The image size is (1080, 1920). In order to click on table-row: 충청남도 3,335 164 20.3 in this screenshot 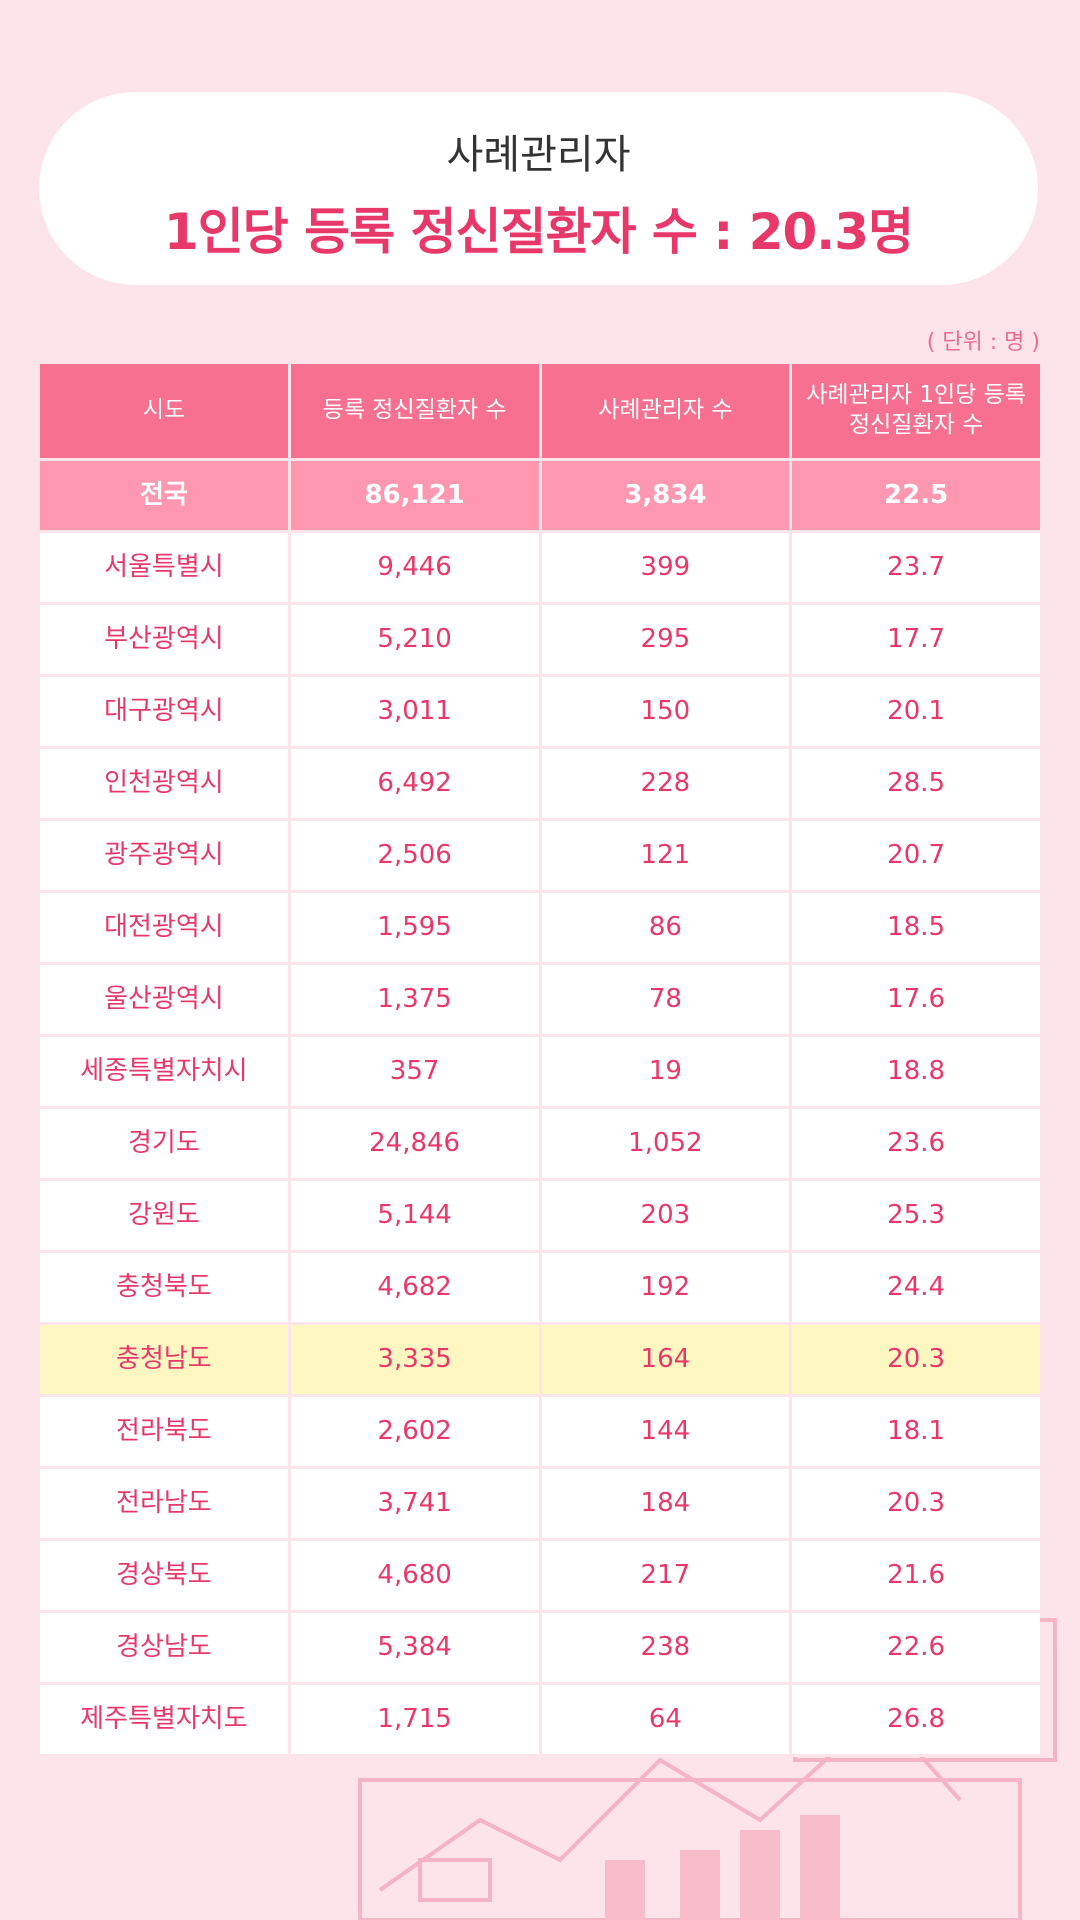, I will do `click(540, 1361)`.